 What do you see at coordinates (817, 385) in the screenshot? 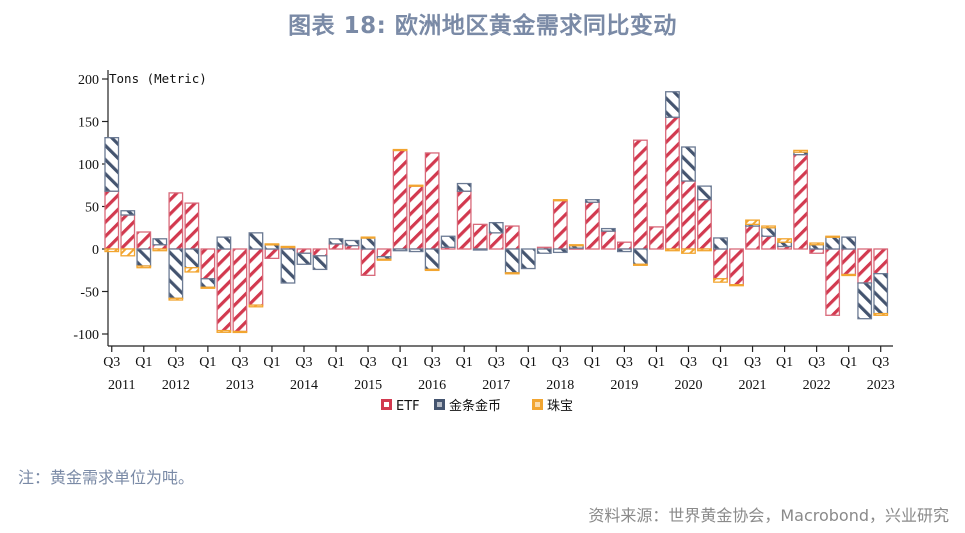
I see `x-year-label: 2022` at bounding box center [817, 385].